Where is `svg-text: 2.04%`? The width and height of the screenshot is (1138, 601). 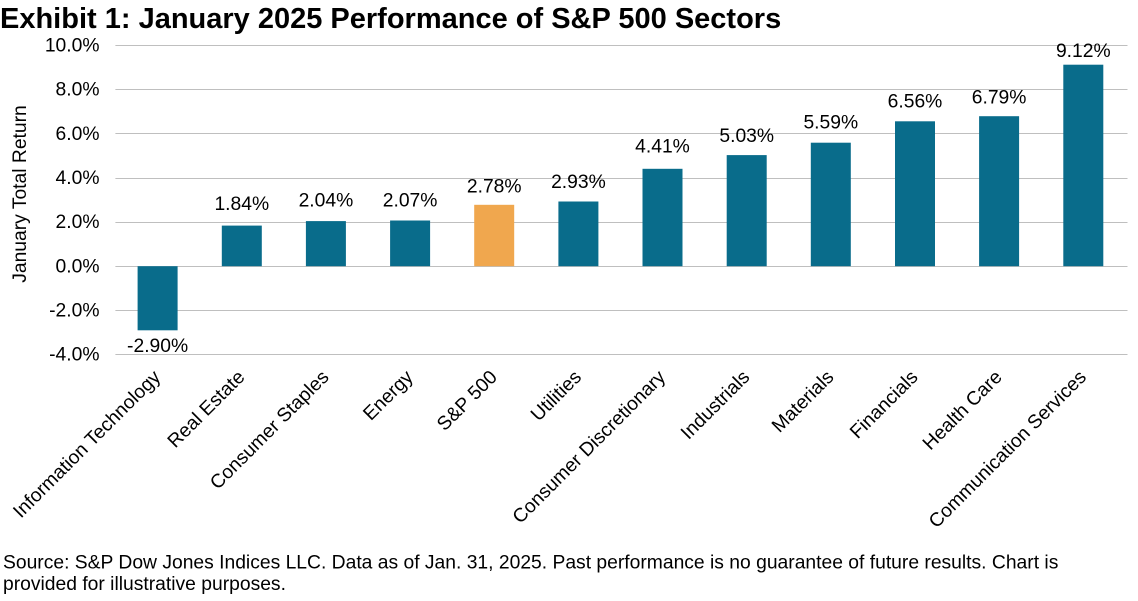
svg-text: 2.04% is located at coordinates (326, 201).